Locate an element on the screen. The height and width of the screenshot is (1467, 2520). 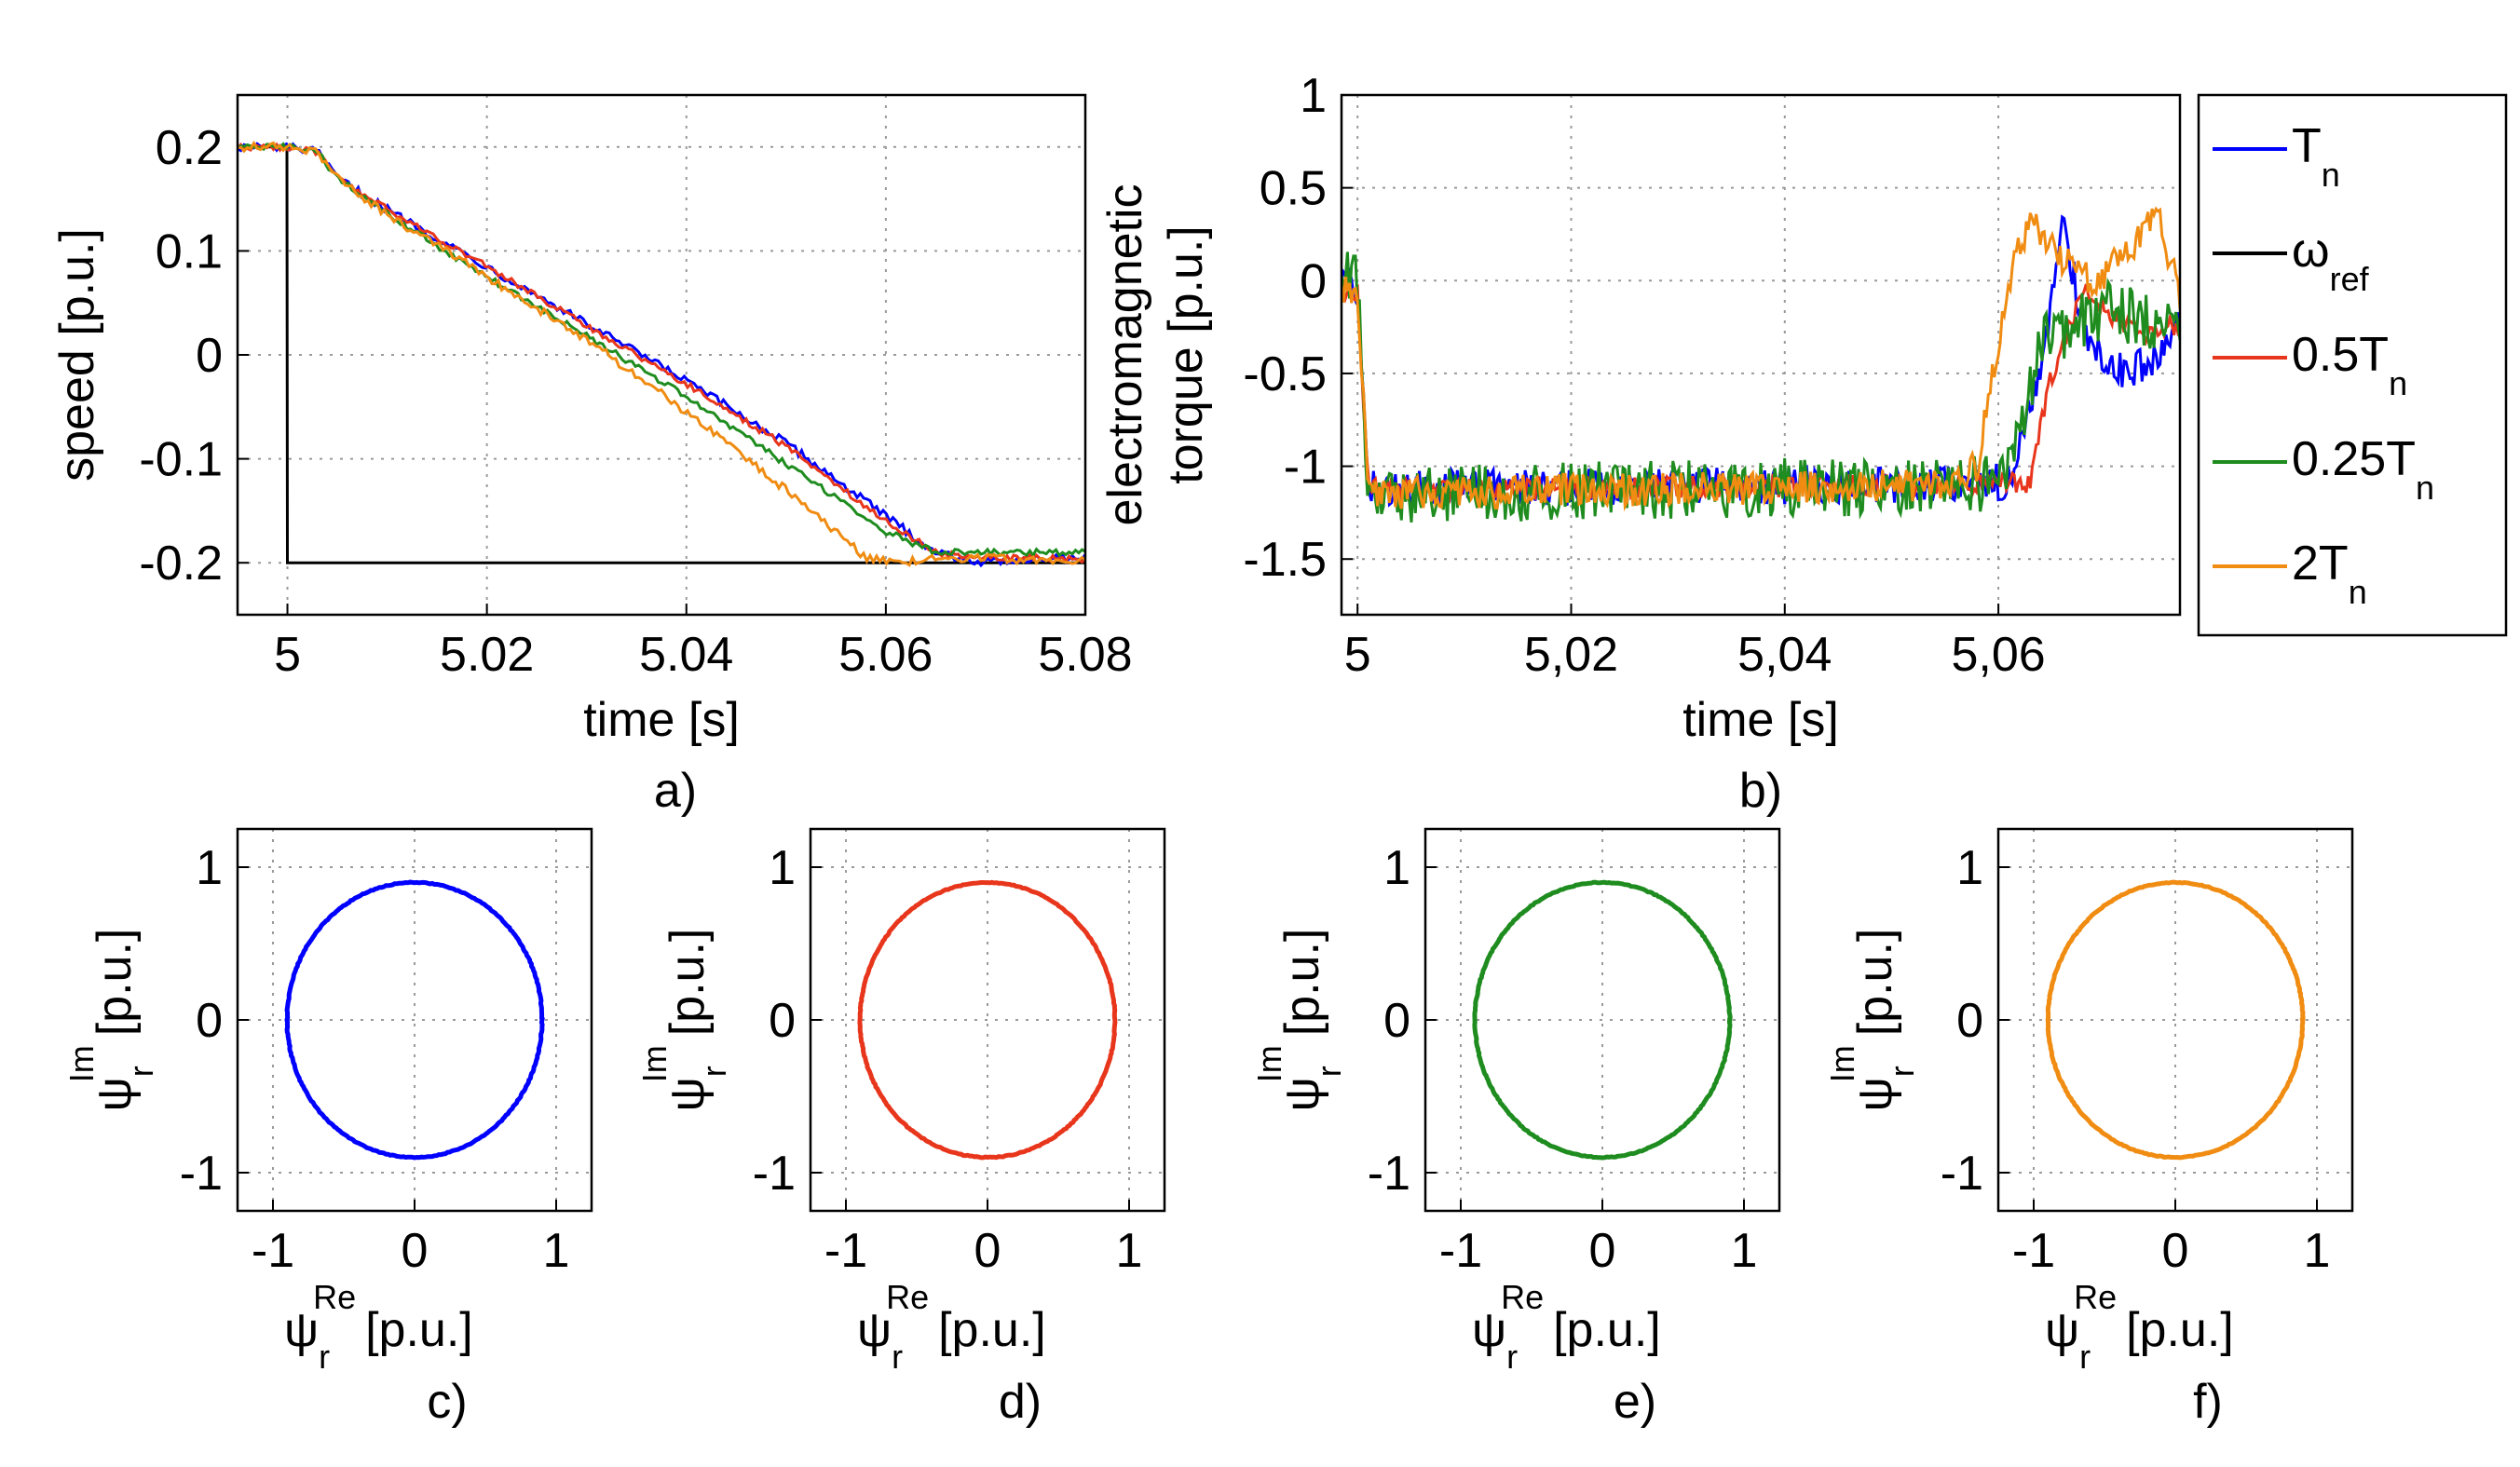
plot-area-a is located at coordinates (661, 355).